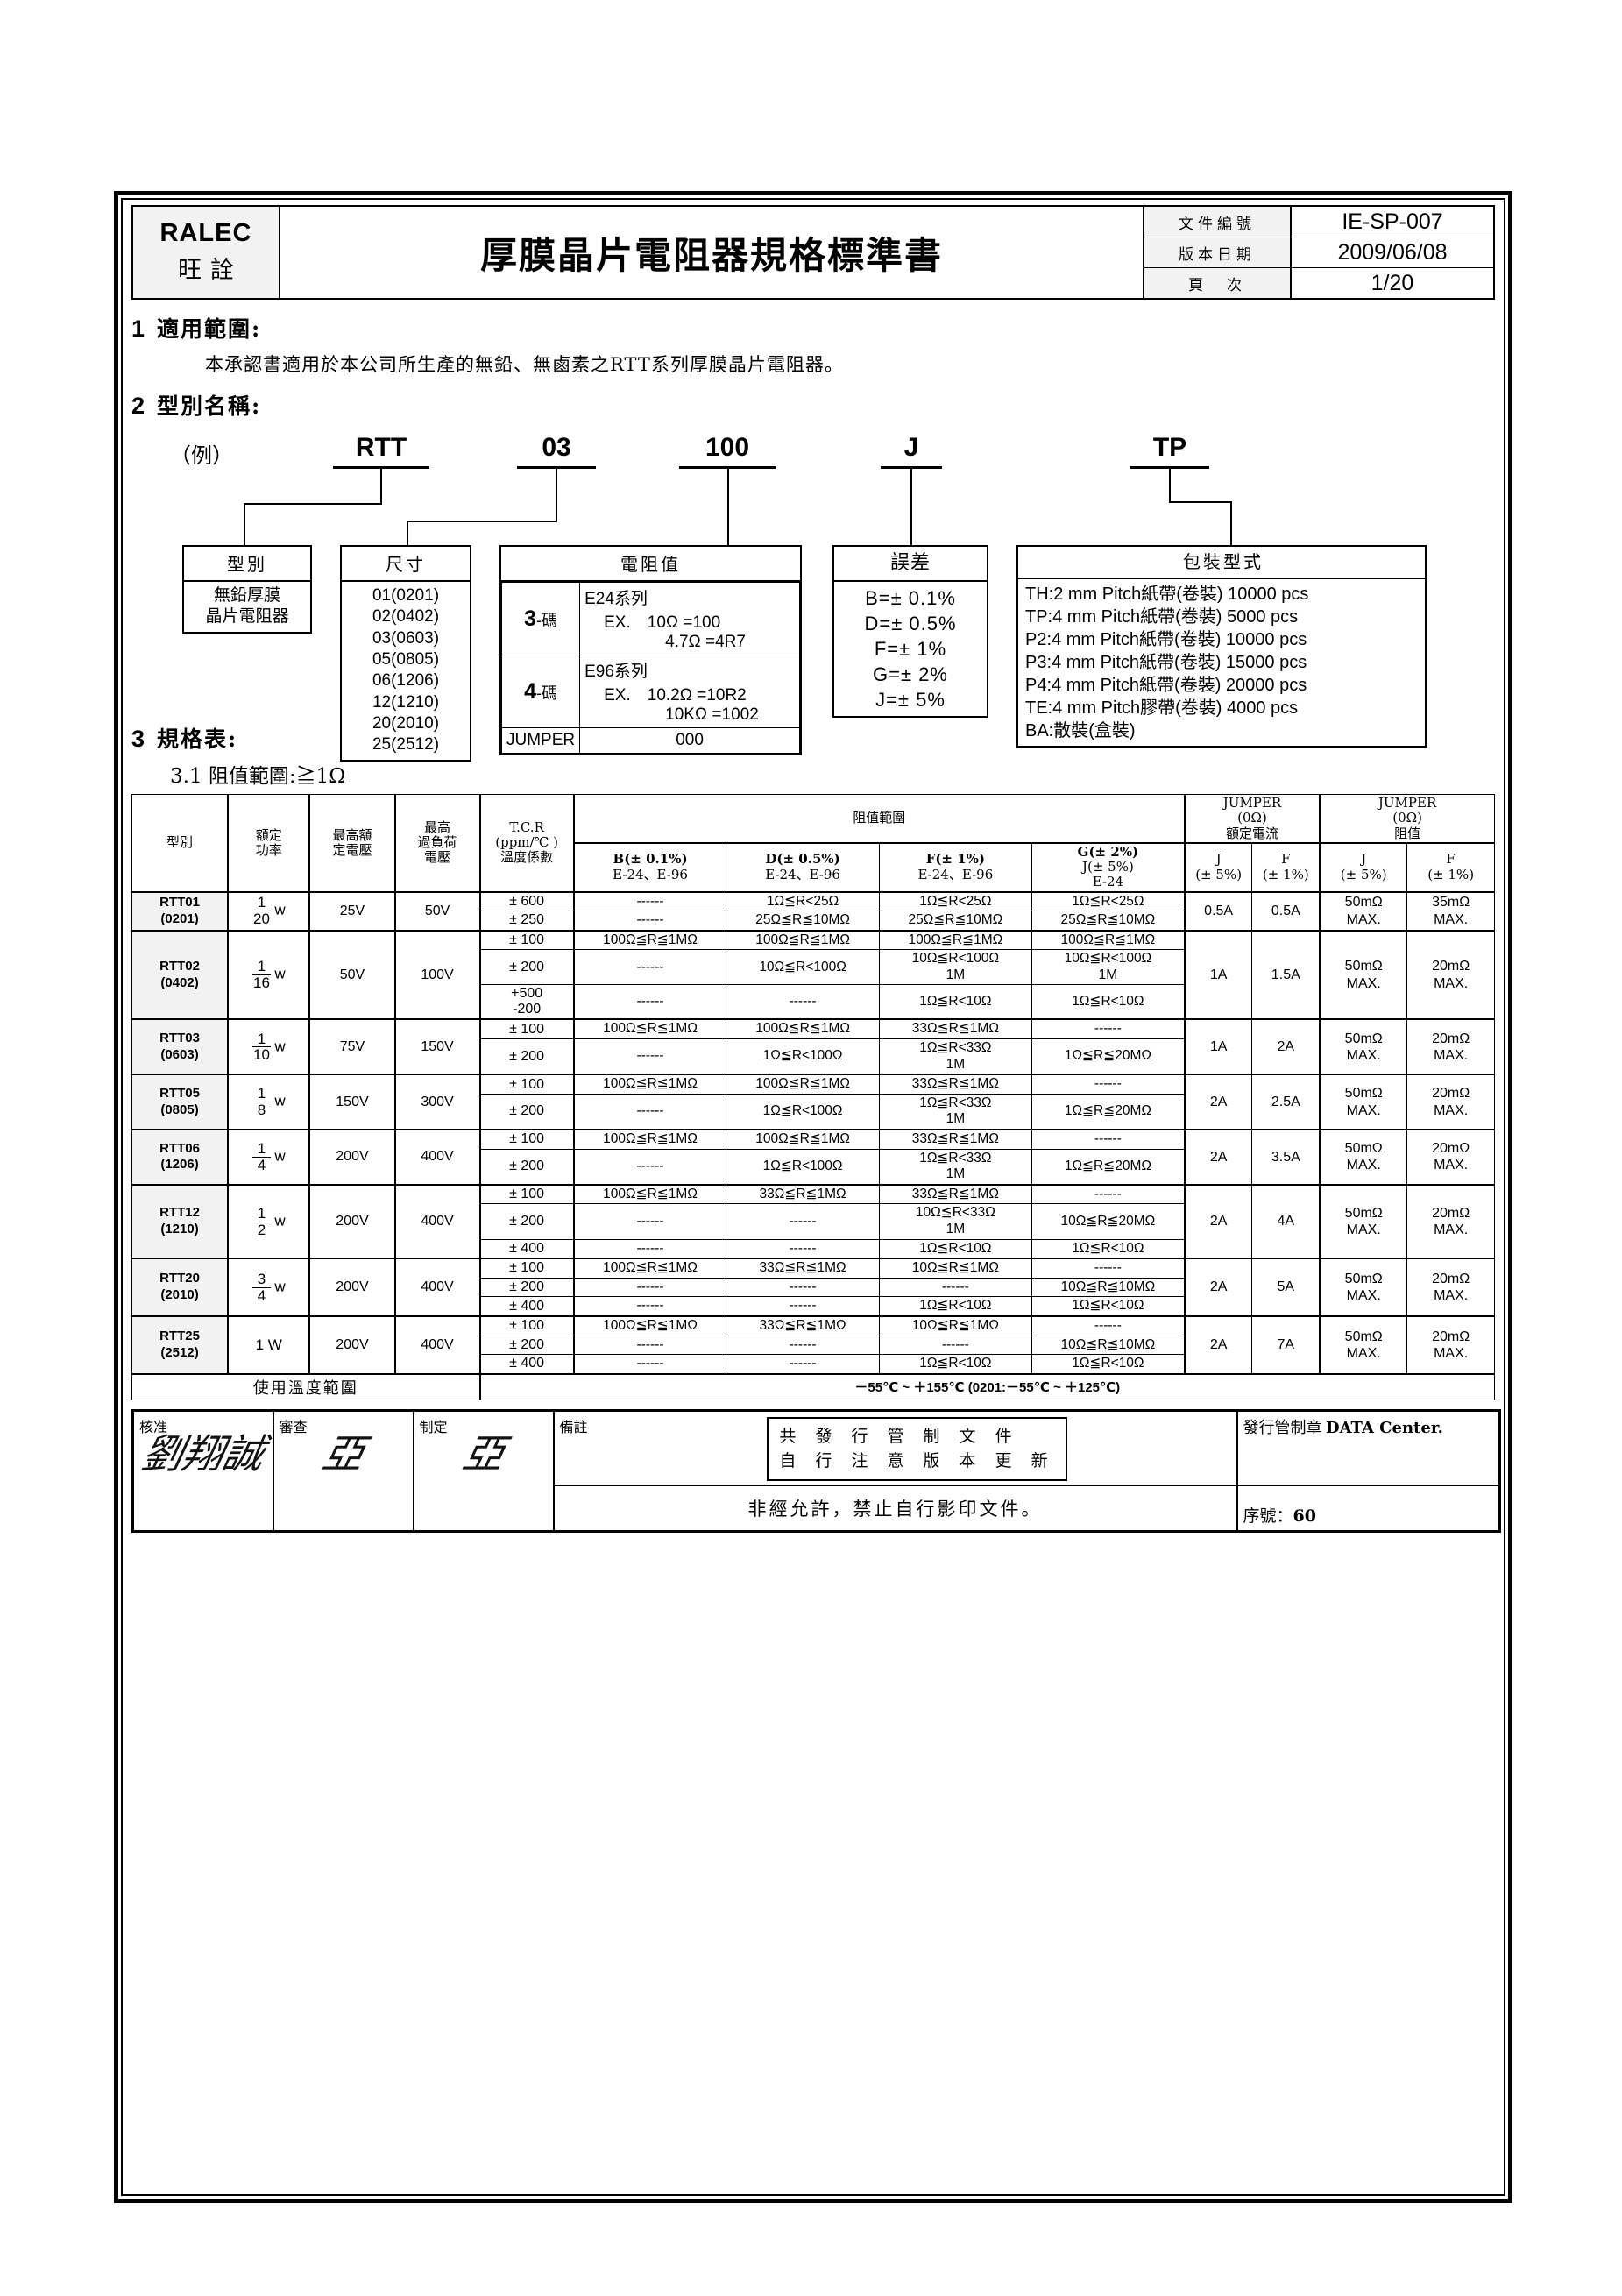 Image resolution: width=1622 pixels, height=2296 pixels. What do you see at coordinates (1166, 662) in the screenshot?
I see `packaging-item: P3:4 mm Pitch紙帶(卷裝) 15000 pcs` at bounding box center [1166, 662].